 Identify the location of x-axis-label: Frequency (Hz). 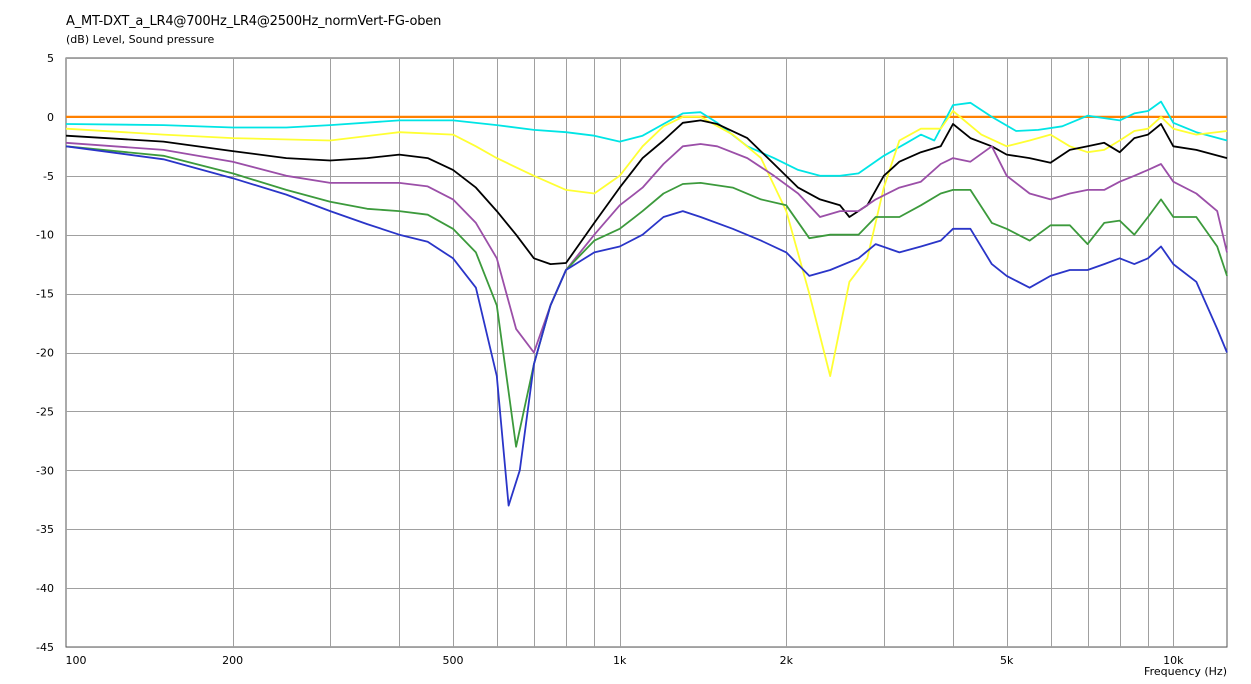
(1185, 671).